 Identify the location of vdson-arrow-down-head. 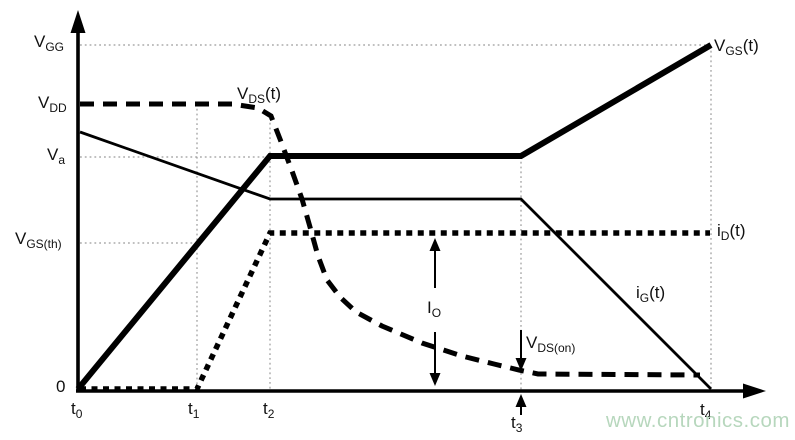
(521, 364).